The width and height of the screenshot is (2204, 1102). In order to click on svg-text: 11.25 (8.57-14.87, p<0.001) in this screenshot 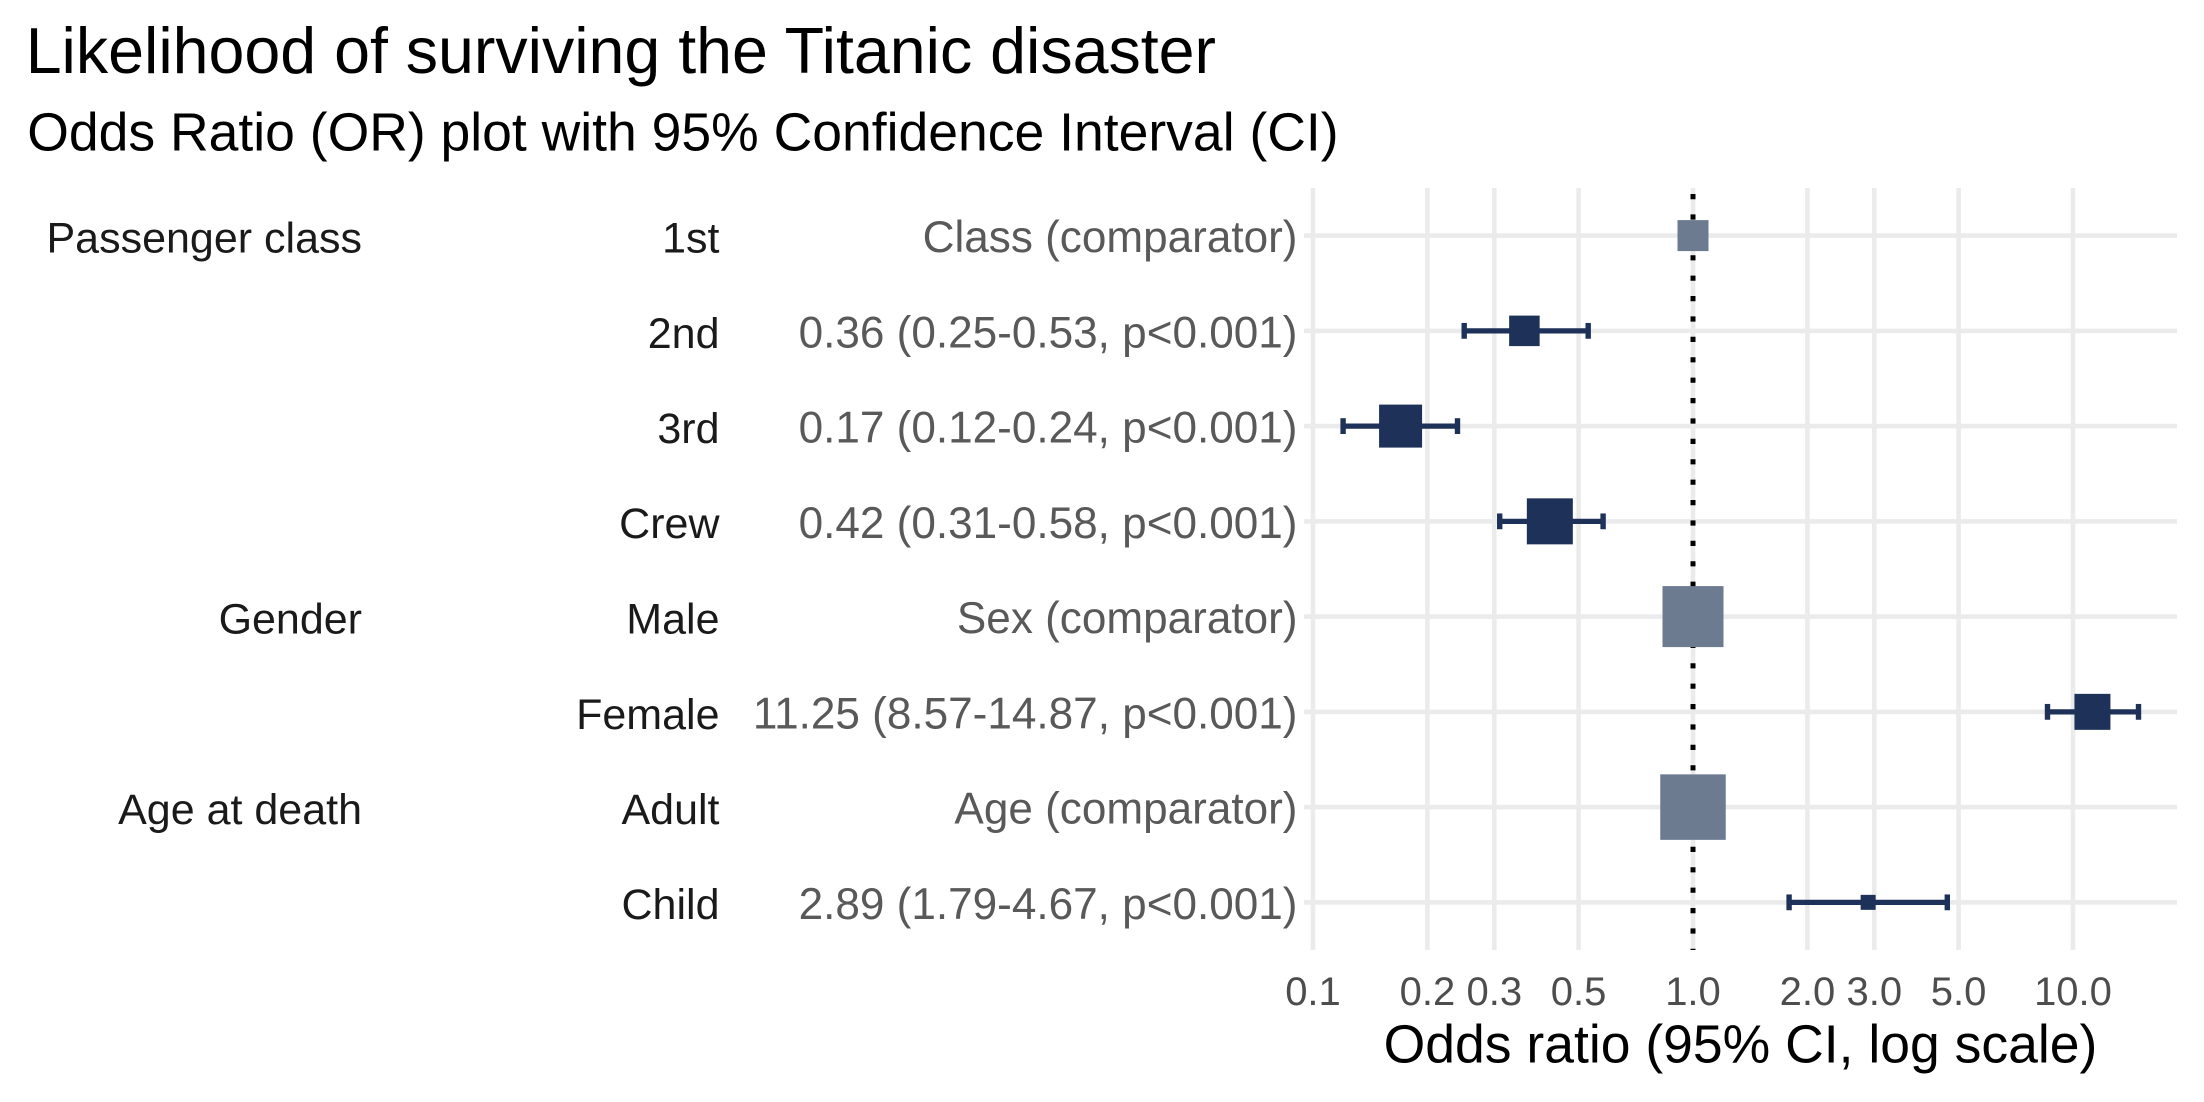, I will do `click(1025, 714)`.